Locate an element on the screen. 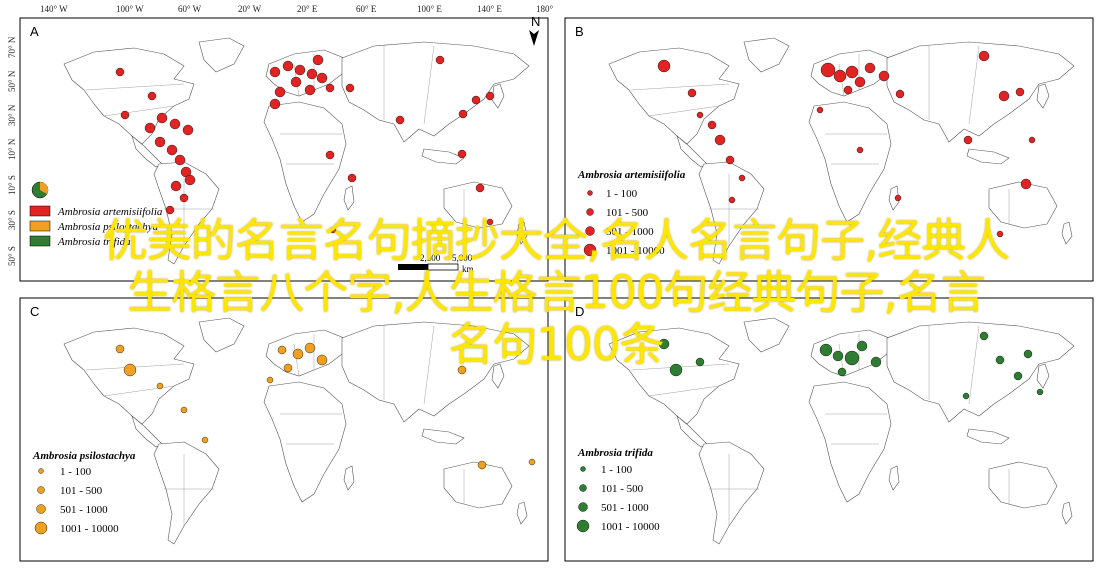  latitude-label: 10° S is located at coordinates (12, 185).